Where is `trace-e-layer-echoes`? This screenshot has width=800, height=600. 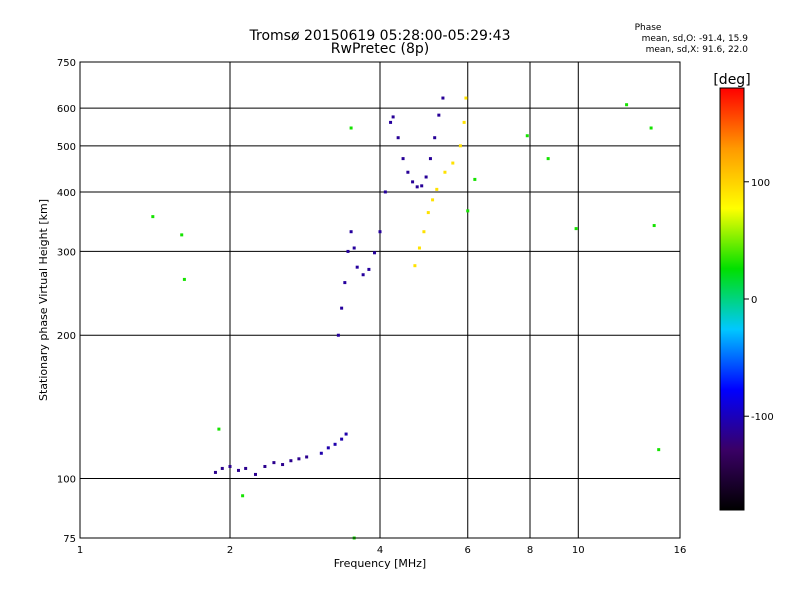
trace-e-layer-echoes is located at coordinates (261, 465).